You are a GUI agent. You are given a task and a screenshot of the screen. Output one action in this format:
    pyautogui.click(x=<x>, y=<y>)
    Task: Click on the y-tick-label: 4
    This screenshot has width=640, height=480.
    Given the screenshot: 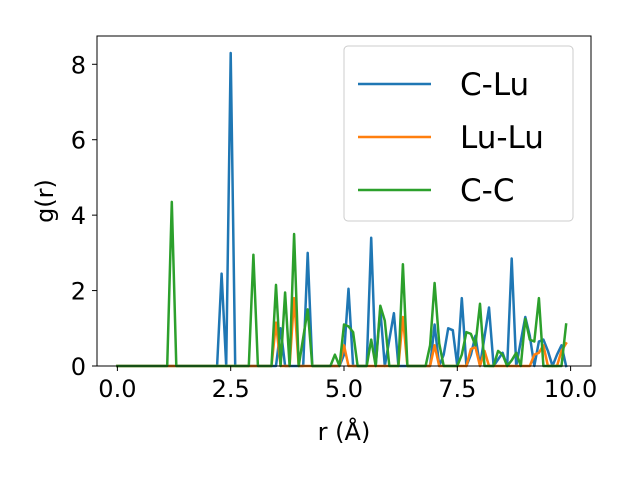 What is the action you would take?
    pyautogui.click(x=78, y=216)
    